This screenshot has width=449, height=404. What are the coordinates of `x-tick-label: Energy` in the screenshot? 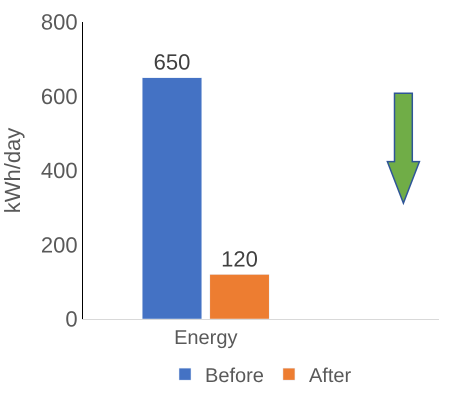 It's located at (206, 338).